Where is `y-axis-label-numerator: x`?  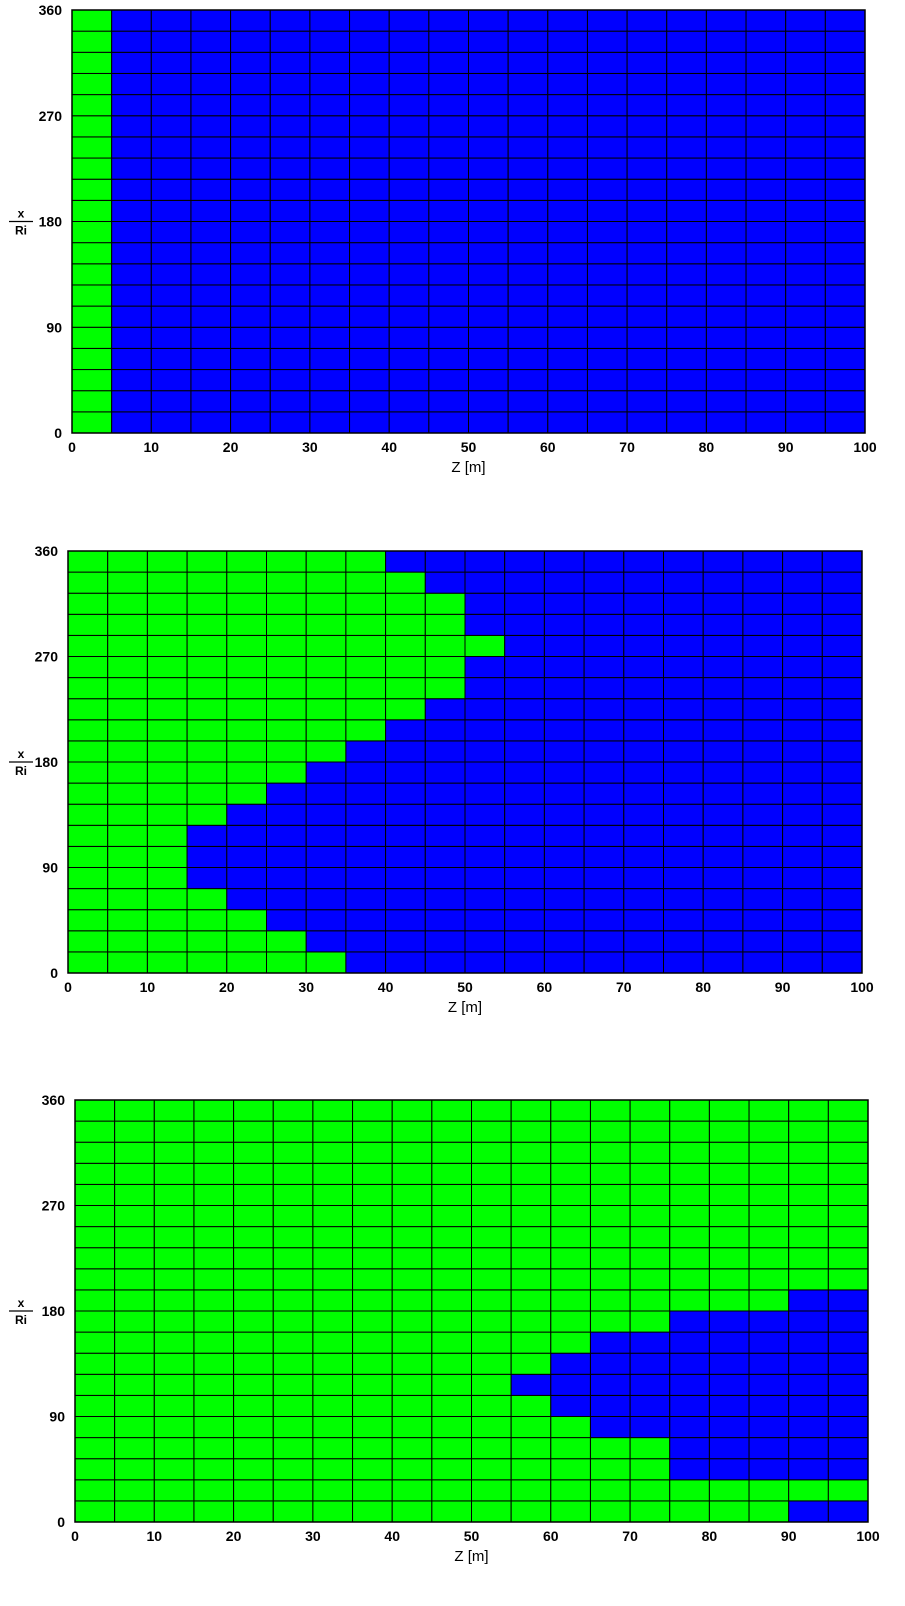 y-axis-label-numerator: x is located at coordinates (21, 754).